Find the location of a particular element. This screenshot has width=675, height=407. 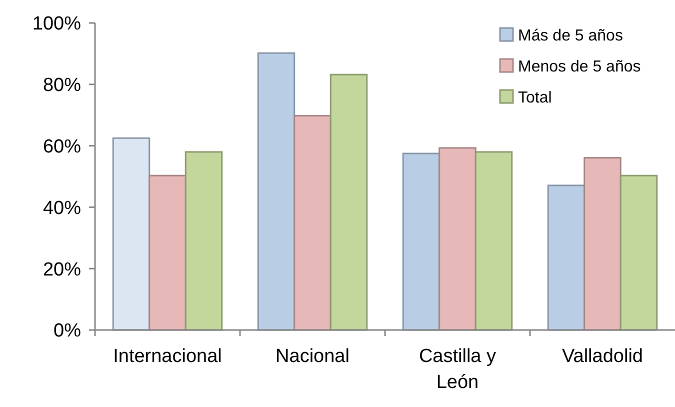

y-tick-label: 100% is located at coordinates (57, 24).